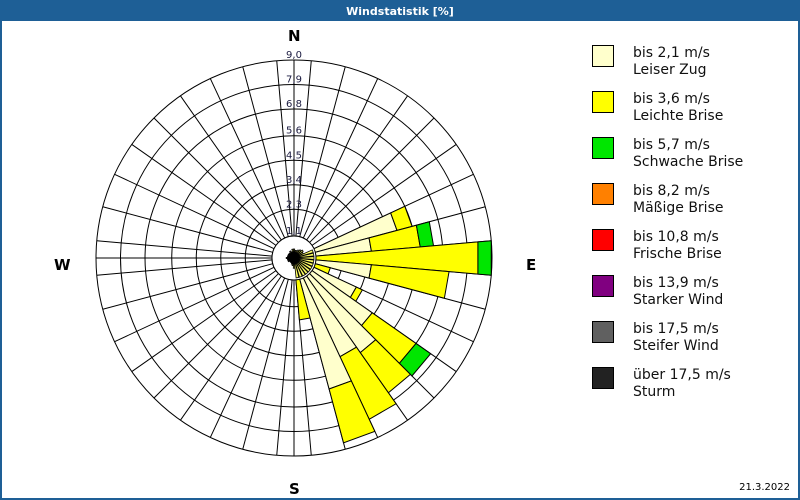 This screenshot has height=500, width=800. I want to click on legend-desc: Leichte Brise, so click(678, 116).